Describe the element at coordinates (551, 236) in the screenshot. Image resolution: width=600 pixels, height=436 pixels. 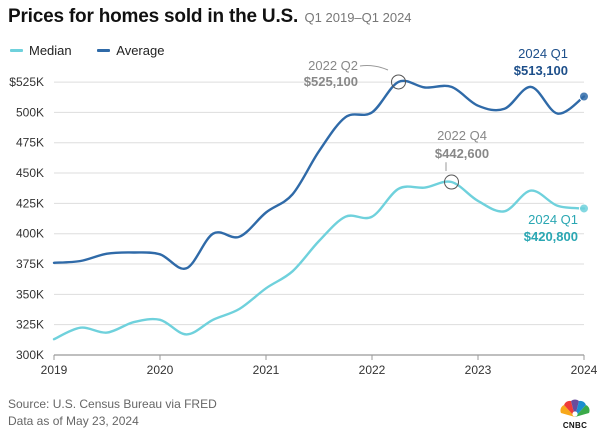
I see `annotation-value-median-latest: $420,800` at that location.